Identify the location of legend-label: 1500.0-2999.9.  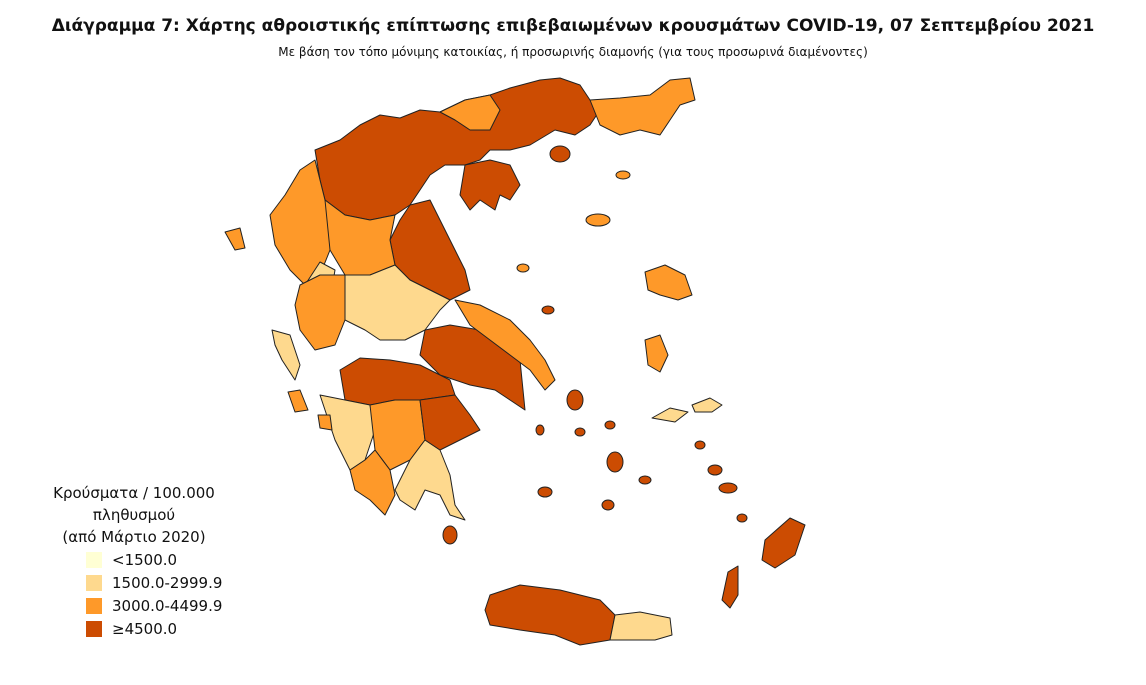
(167, 582).